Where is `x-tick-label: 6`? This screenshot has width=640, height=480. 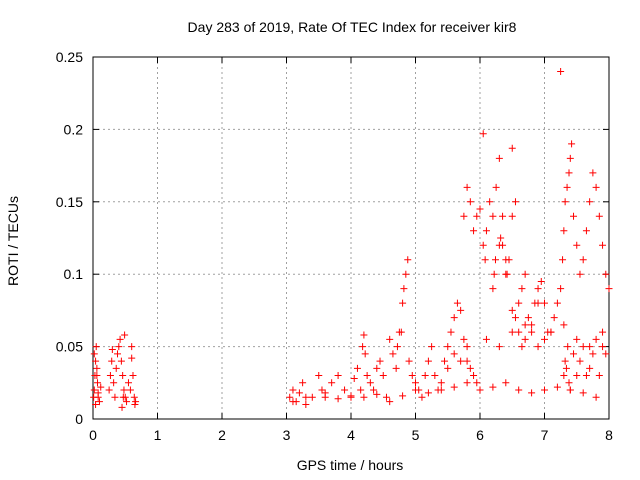 x-tick-label: 6 is located at coordinates (480, 435).